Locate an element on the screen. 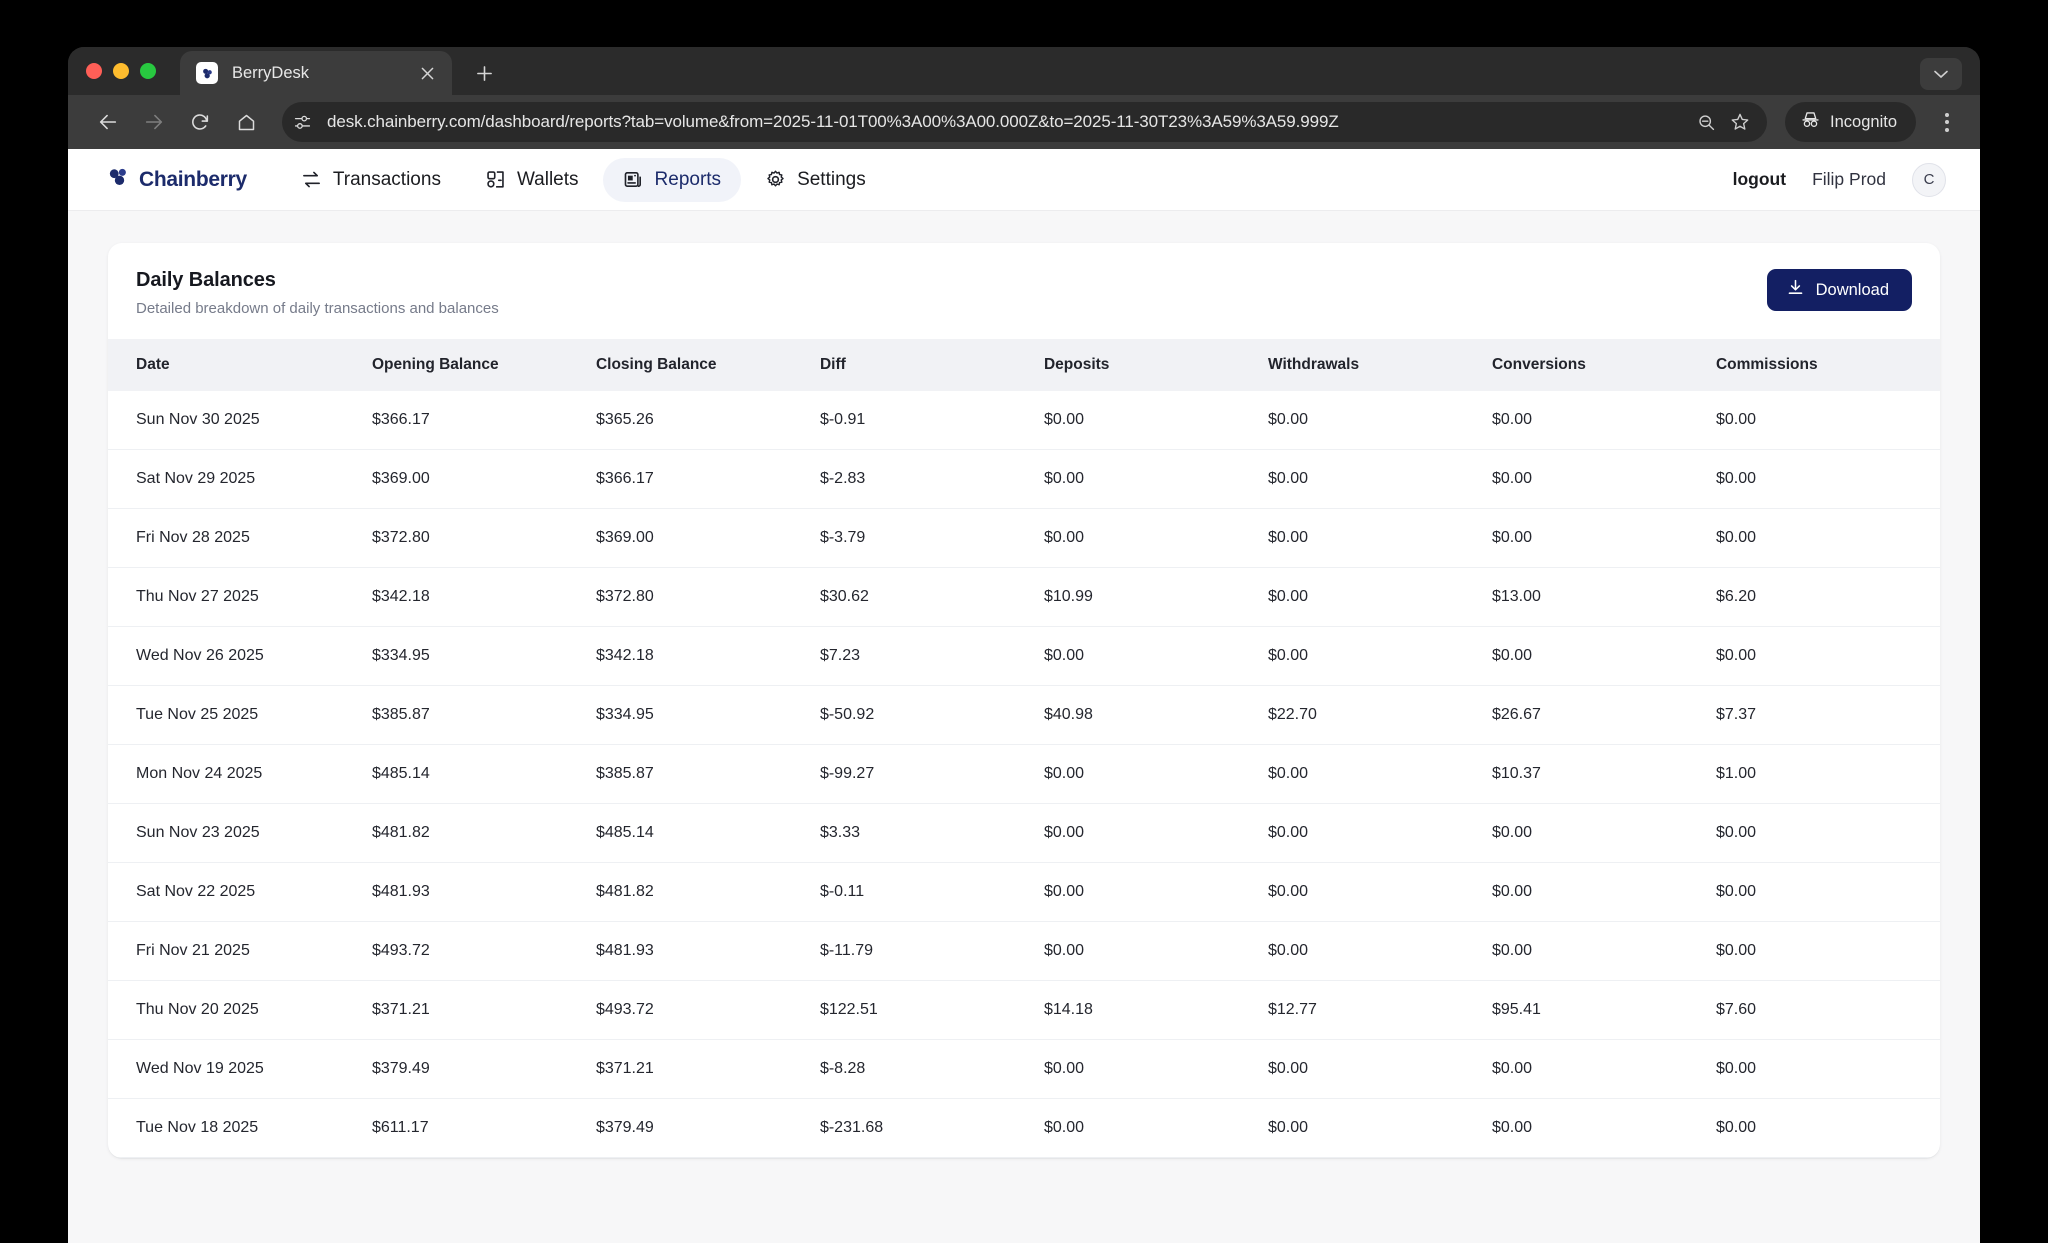 Image resolution: width=2048 pixels, height=1243 pixels. download-button: Download is located at coordinates (1839, 290).